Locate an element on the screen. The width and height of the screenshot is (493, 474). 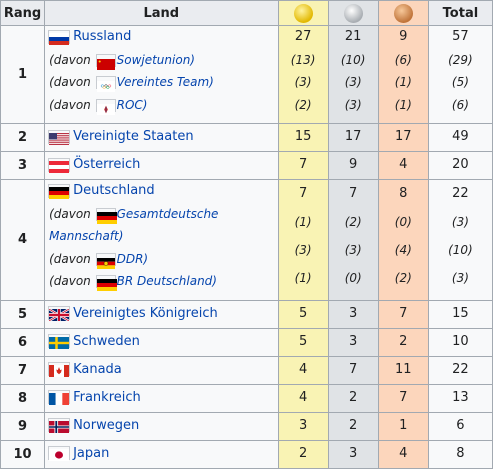
country-link: Japan is located at coordinates (91, 453).